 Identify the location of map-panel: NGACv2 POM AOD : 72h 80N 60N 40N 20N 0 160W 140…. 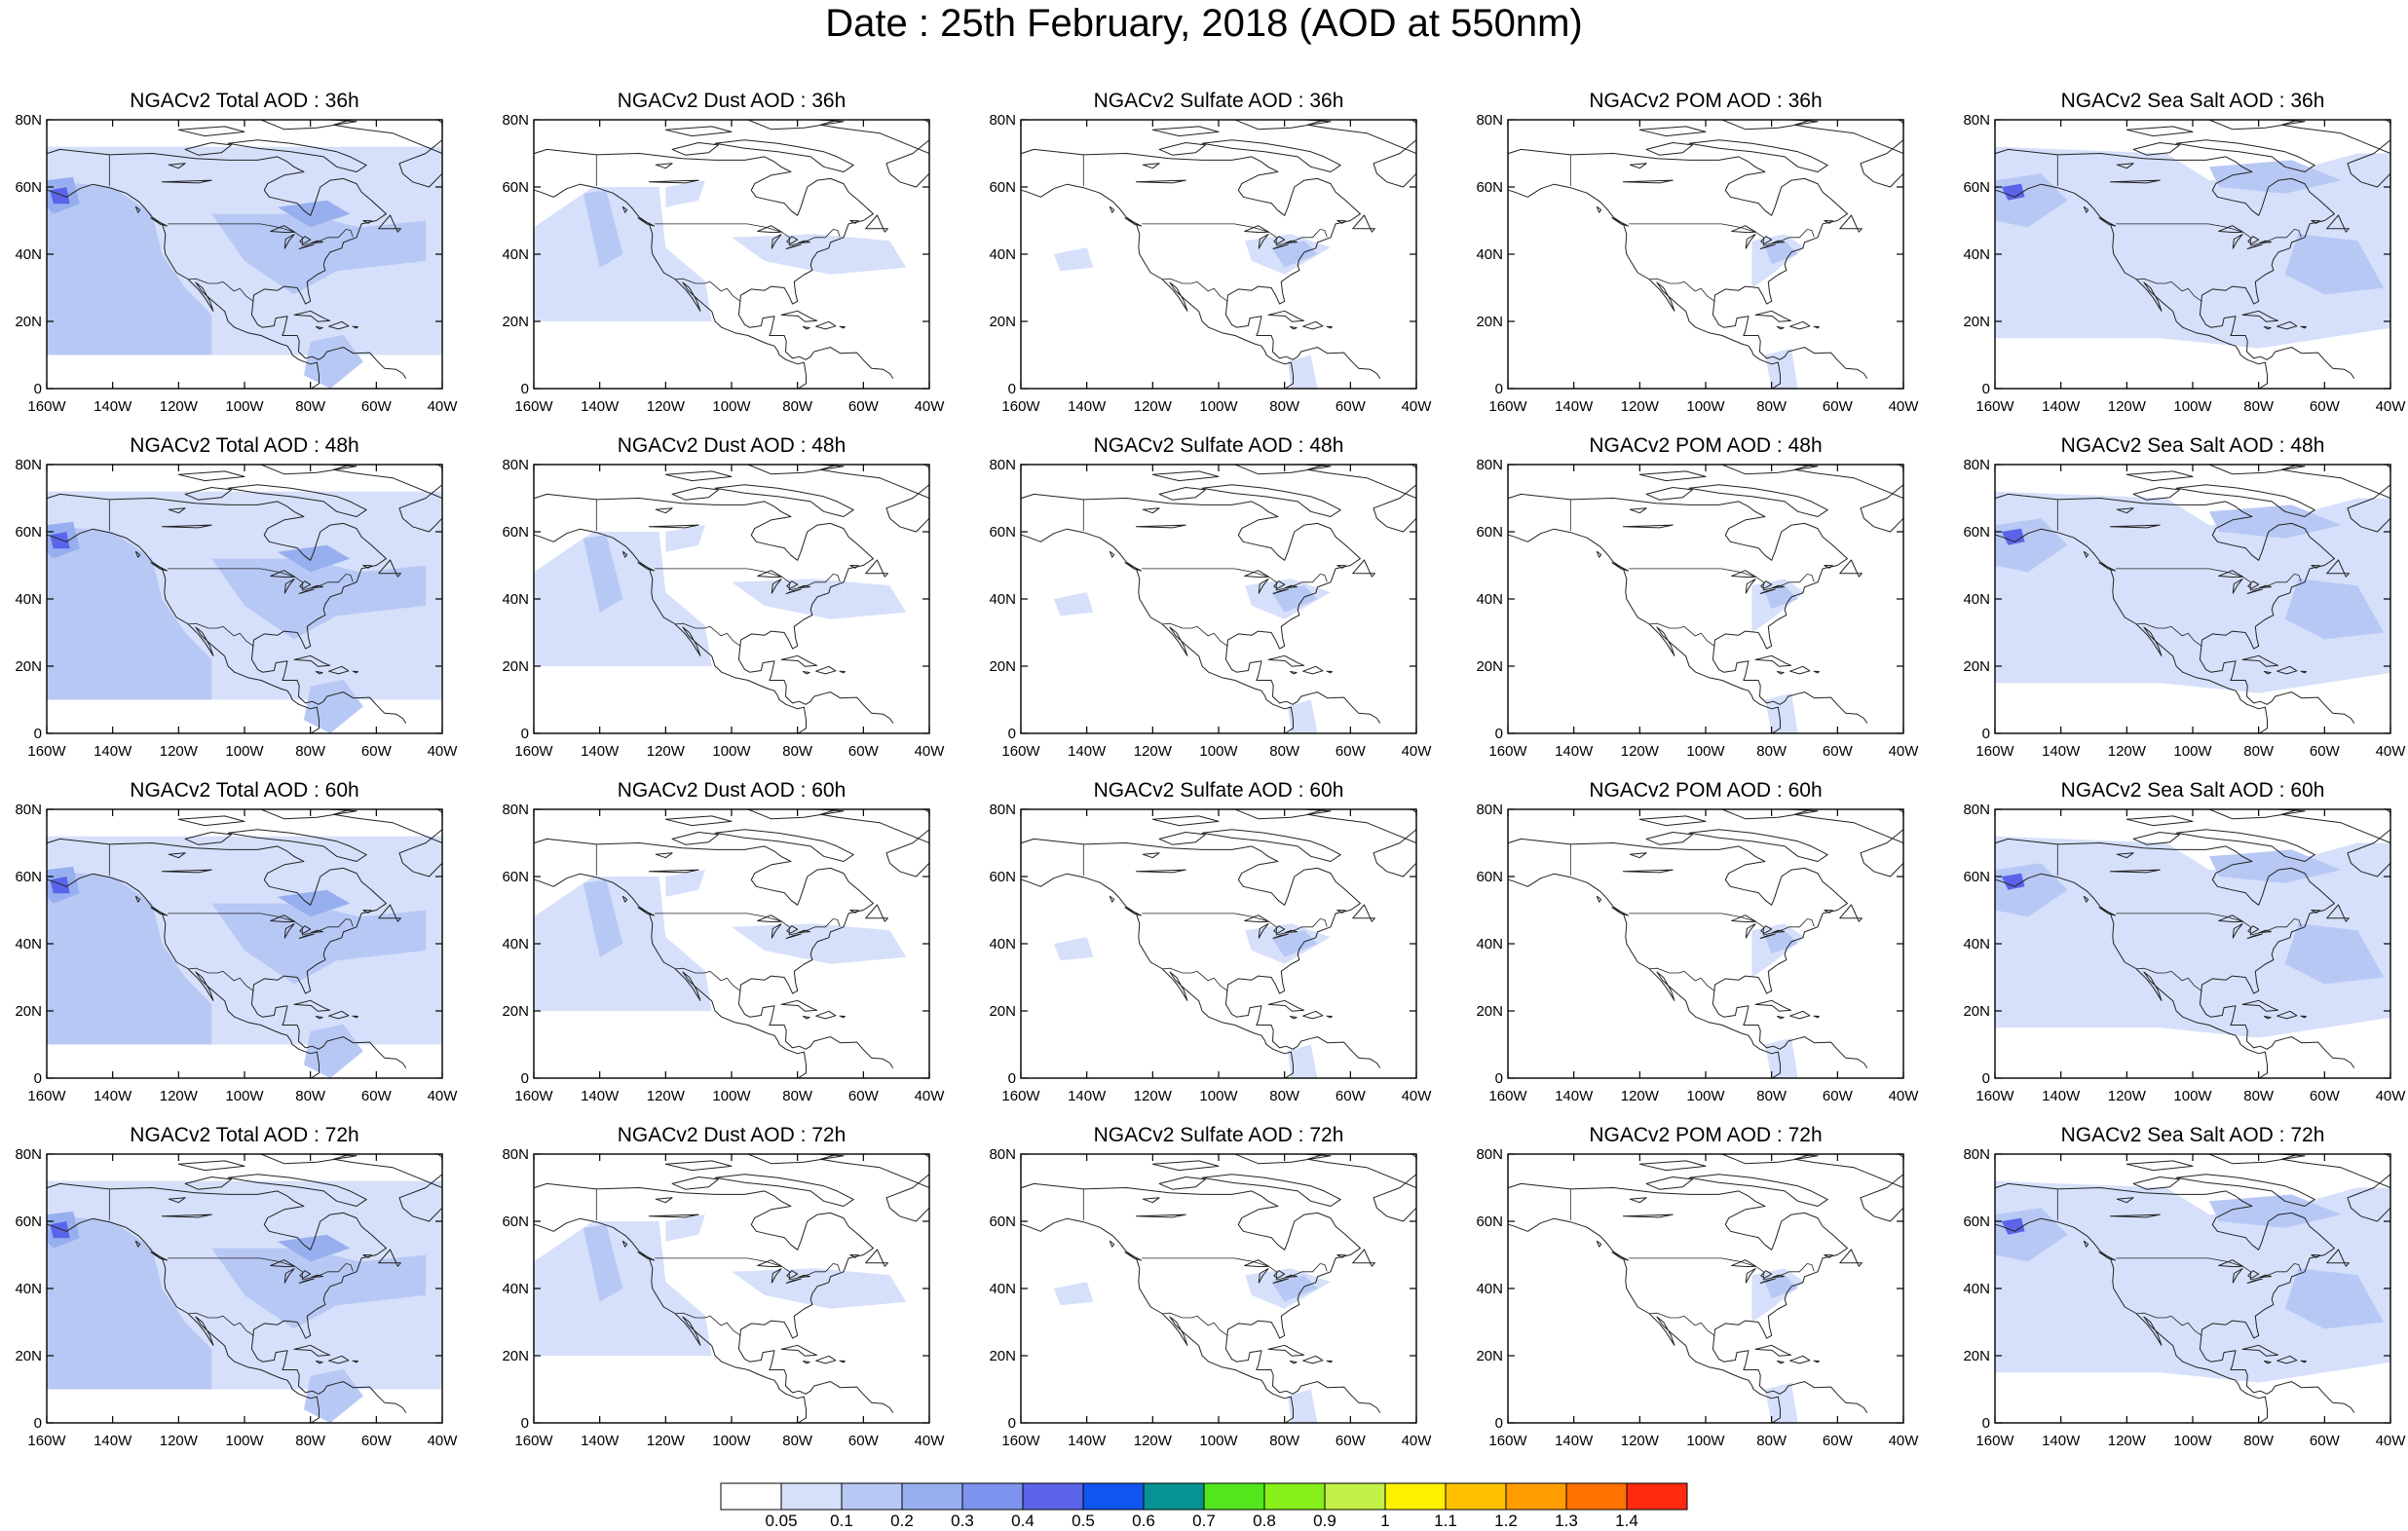
(1704, 1294).